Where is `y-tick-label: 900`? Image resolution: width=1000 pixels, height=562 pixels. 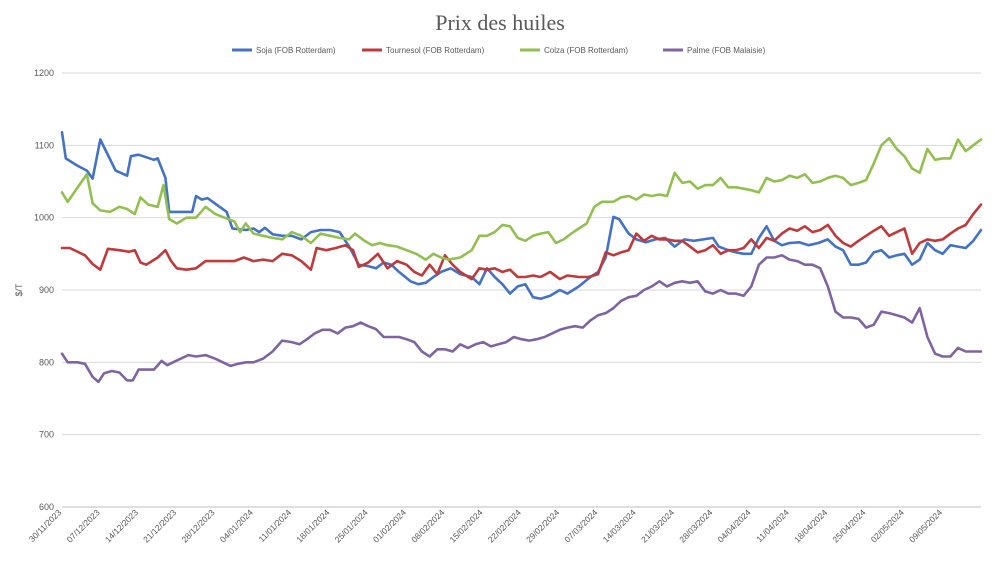 y-tick-label: 900 is located at coordinates (46, 290).